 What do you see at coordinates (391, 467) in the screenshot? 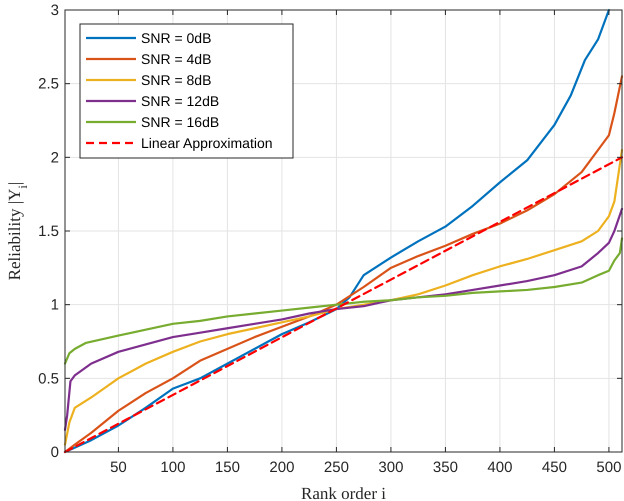
I see `x-tick-label: 300` at bounding box center [391, 467].